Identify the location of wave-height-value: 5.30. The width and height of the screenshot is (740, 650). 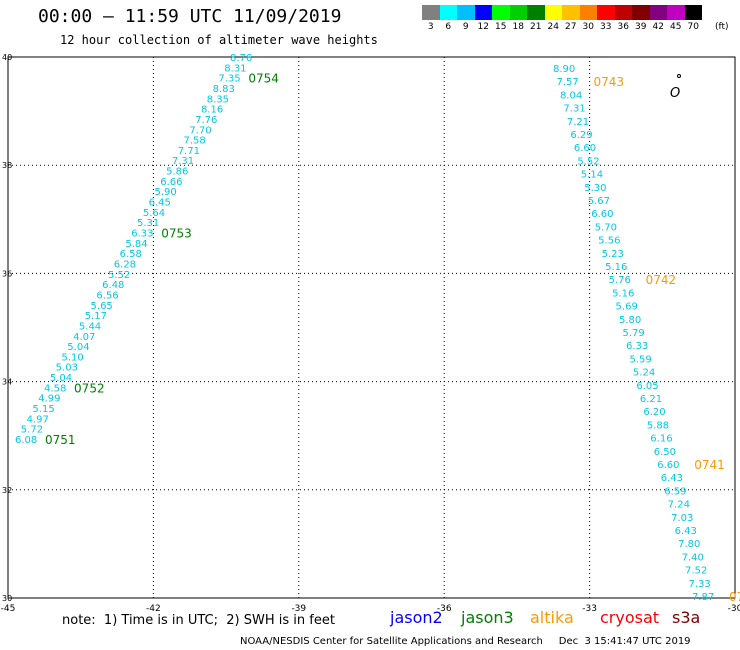
(595, 188).